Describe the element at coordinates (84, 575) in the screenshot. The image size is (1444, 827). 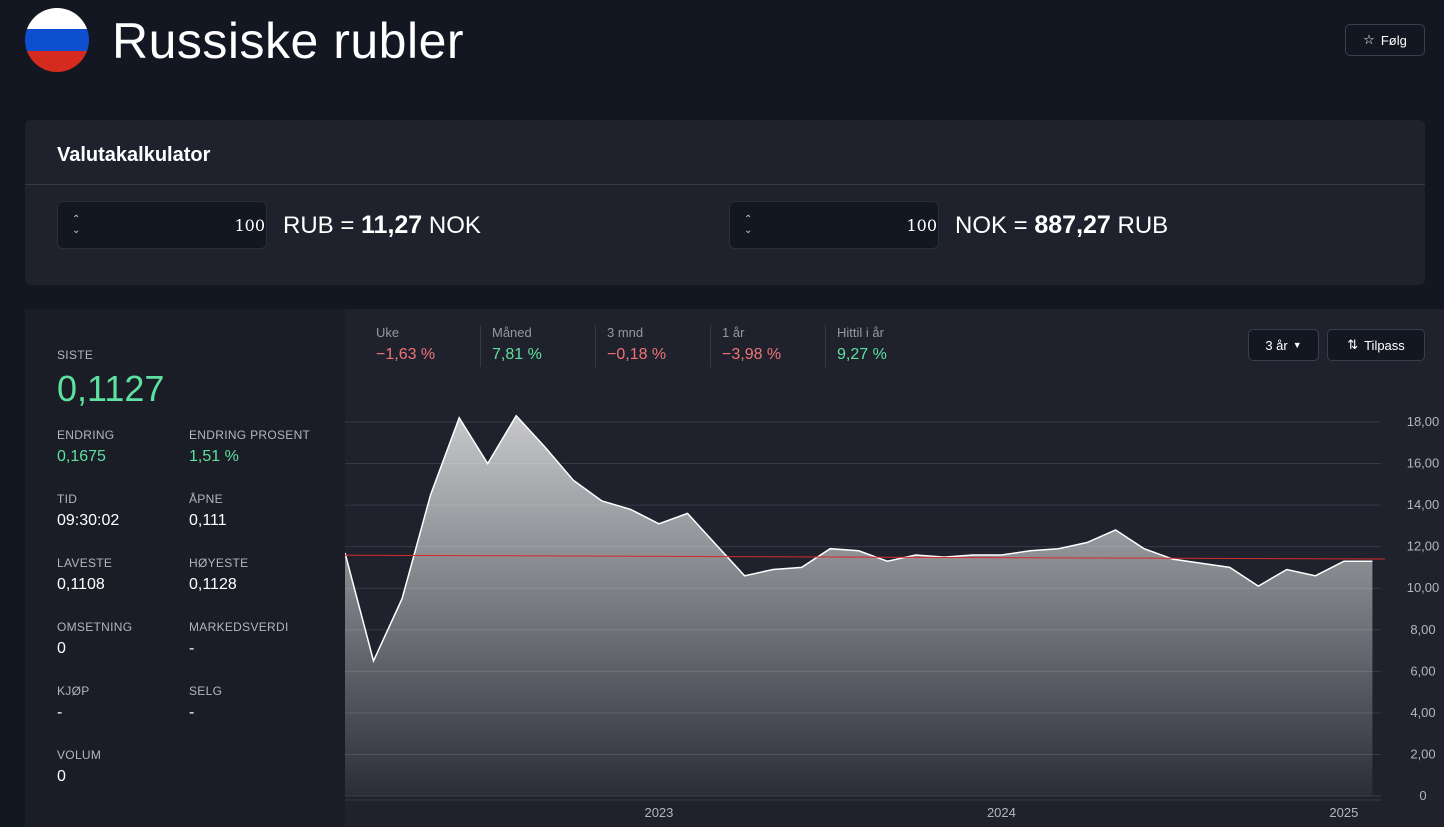
I see `stat-laveste: LAVESTE 0,1108` at that location.